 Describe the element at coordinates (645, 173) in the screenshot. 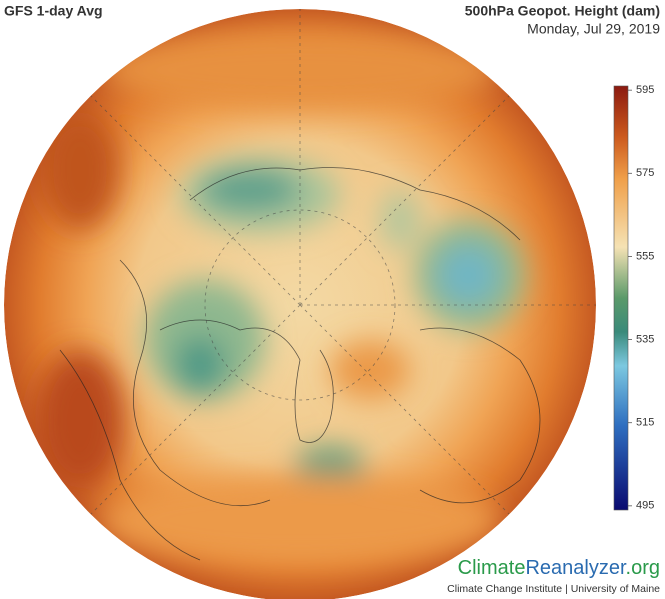

I see `colorbar-tick-label: 575` at that location.